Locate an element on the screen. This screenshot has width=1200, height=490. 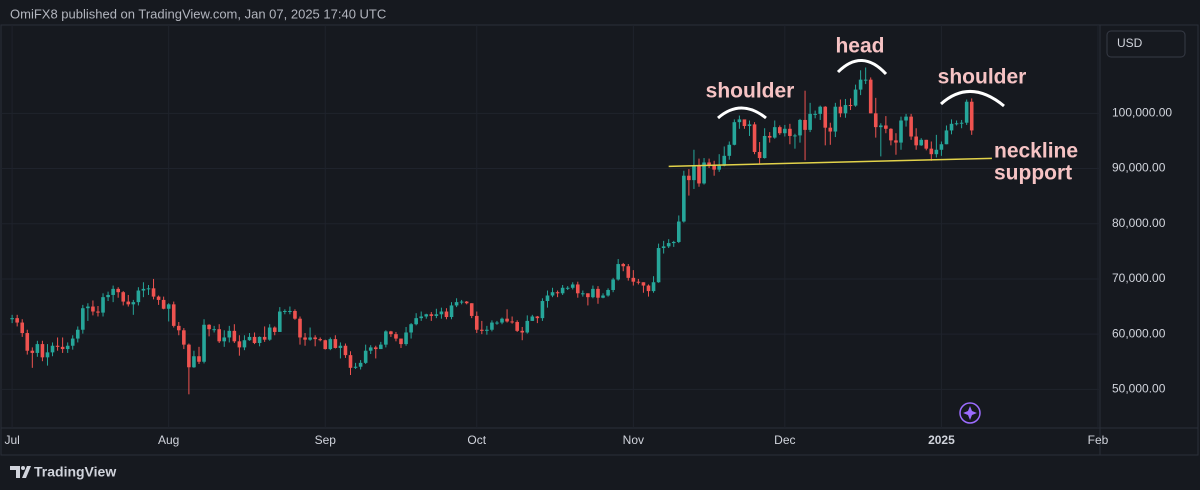
y-tick-label: 50,000.00 is located at coordinates (1139, 389).